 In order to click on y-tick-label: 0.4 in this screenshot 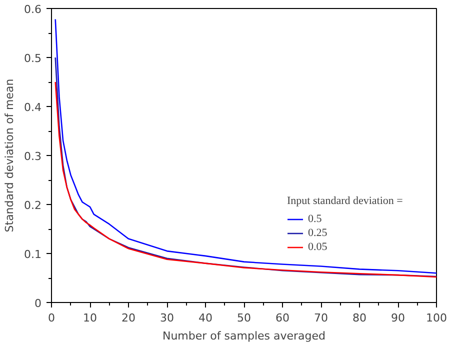, I will do `click(33, 107)`.